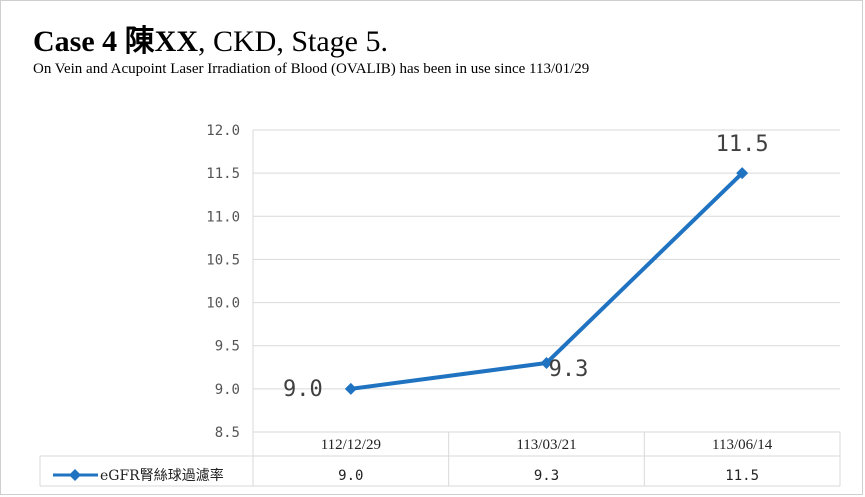  What do you see at coordinates (227, 347) in the screenshot?
I see `y-tick-label: 9.5` at bounding box center [227, 347].